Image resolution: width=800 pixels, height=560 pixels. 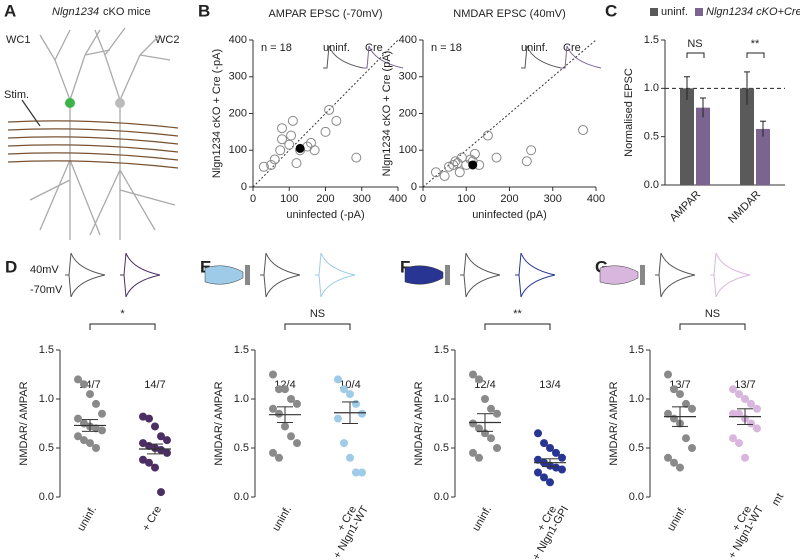 I want to click on panel-label: A, so click(x=10, y=10).